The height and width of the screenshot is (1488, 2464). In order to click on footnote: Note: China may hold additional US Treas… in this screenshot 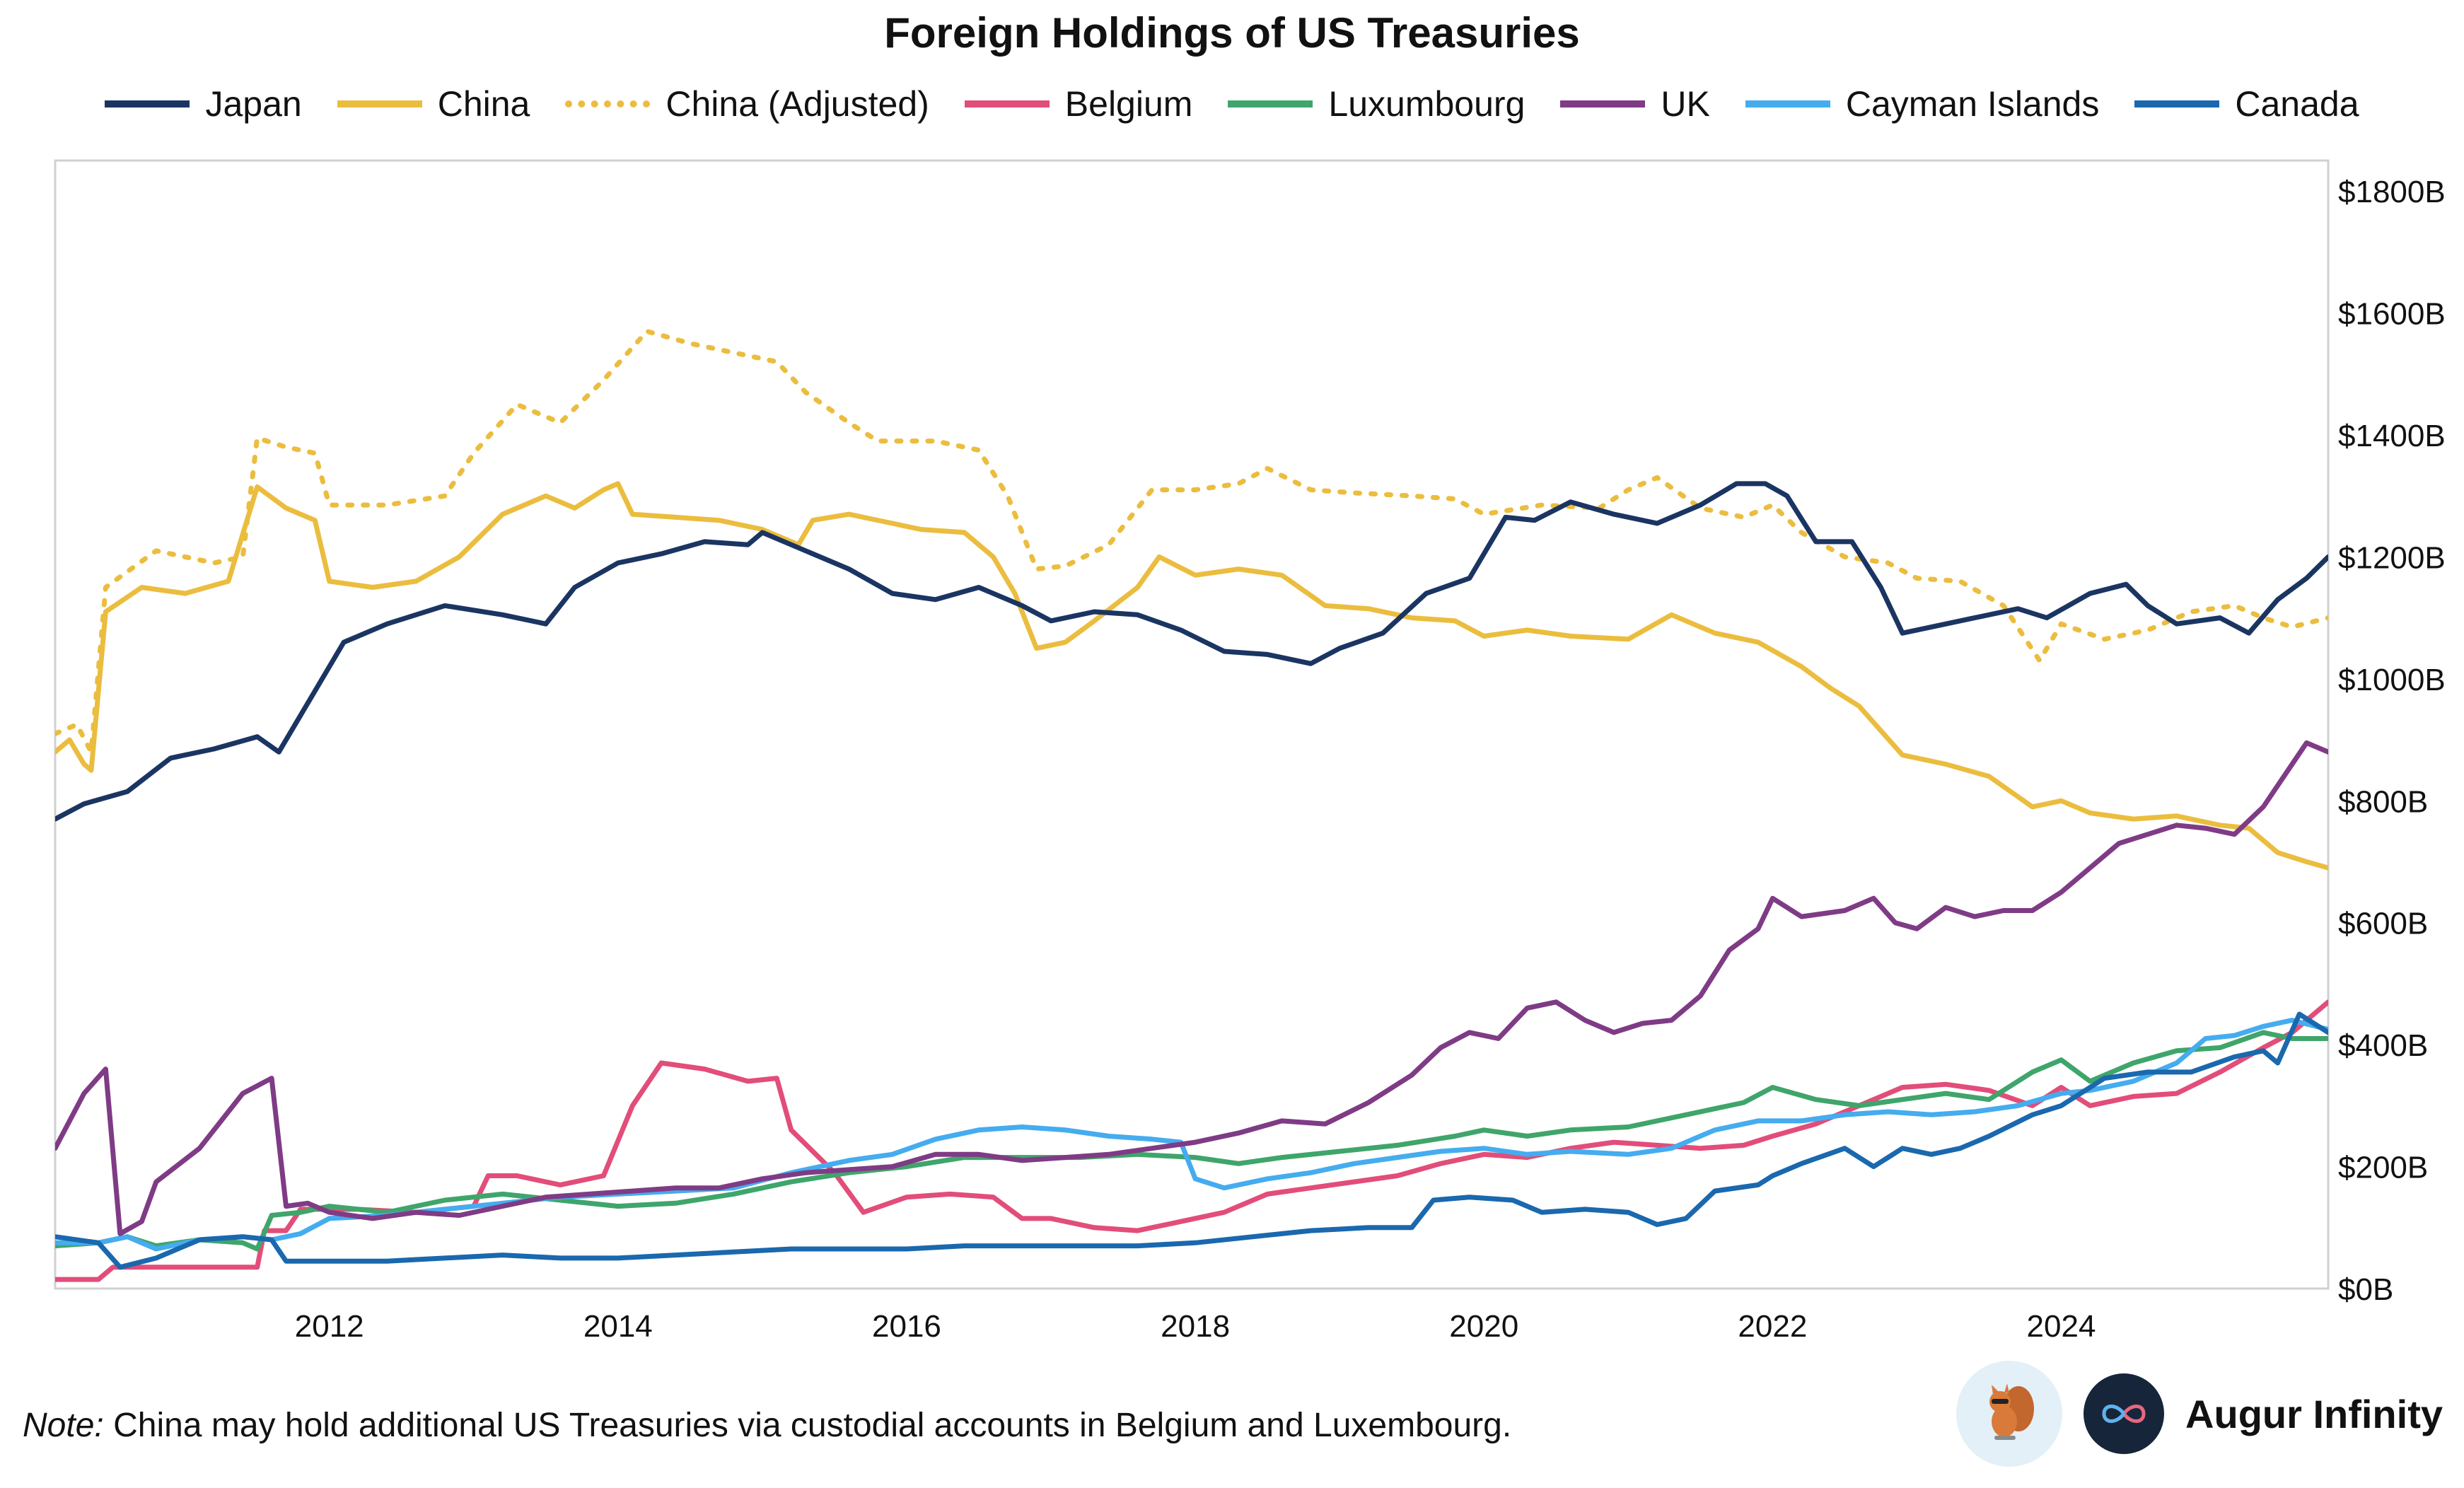, I will do `click(767, 1426)`.